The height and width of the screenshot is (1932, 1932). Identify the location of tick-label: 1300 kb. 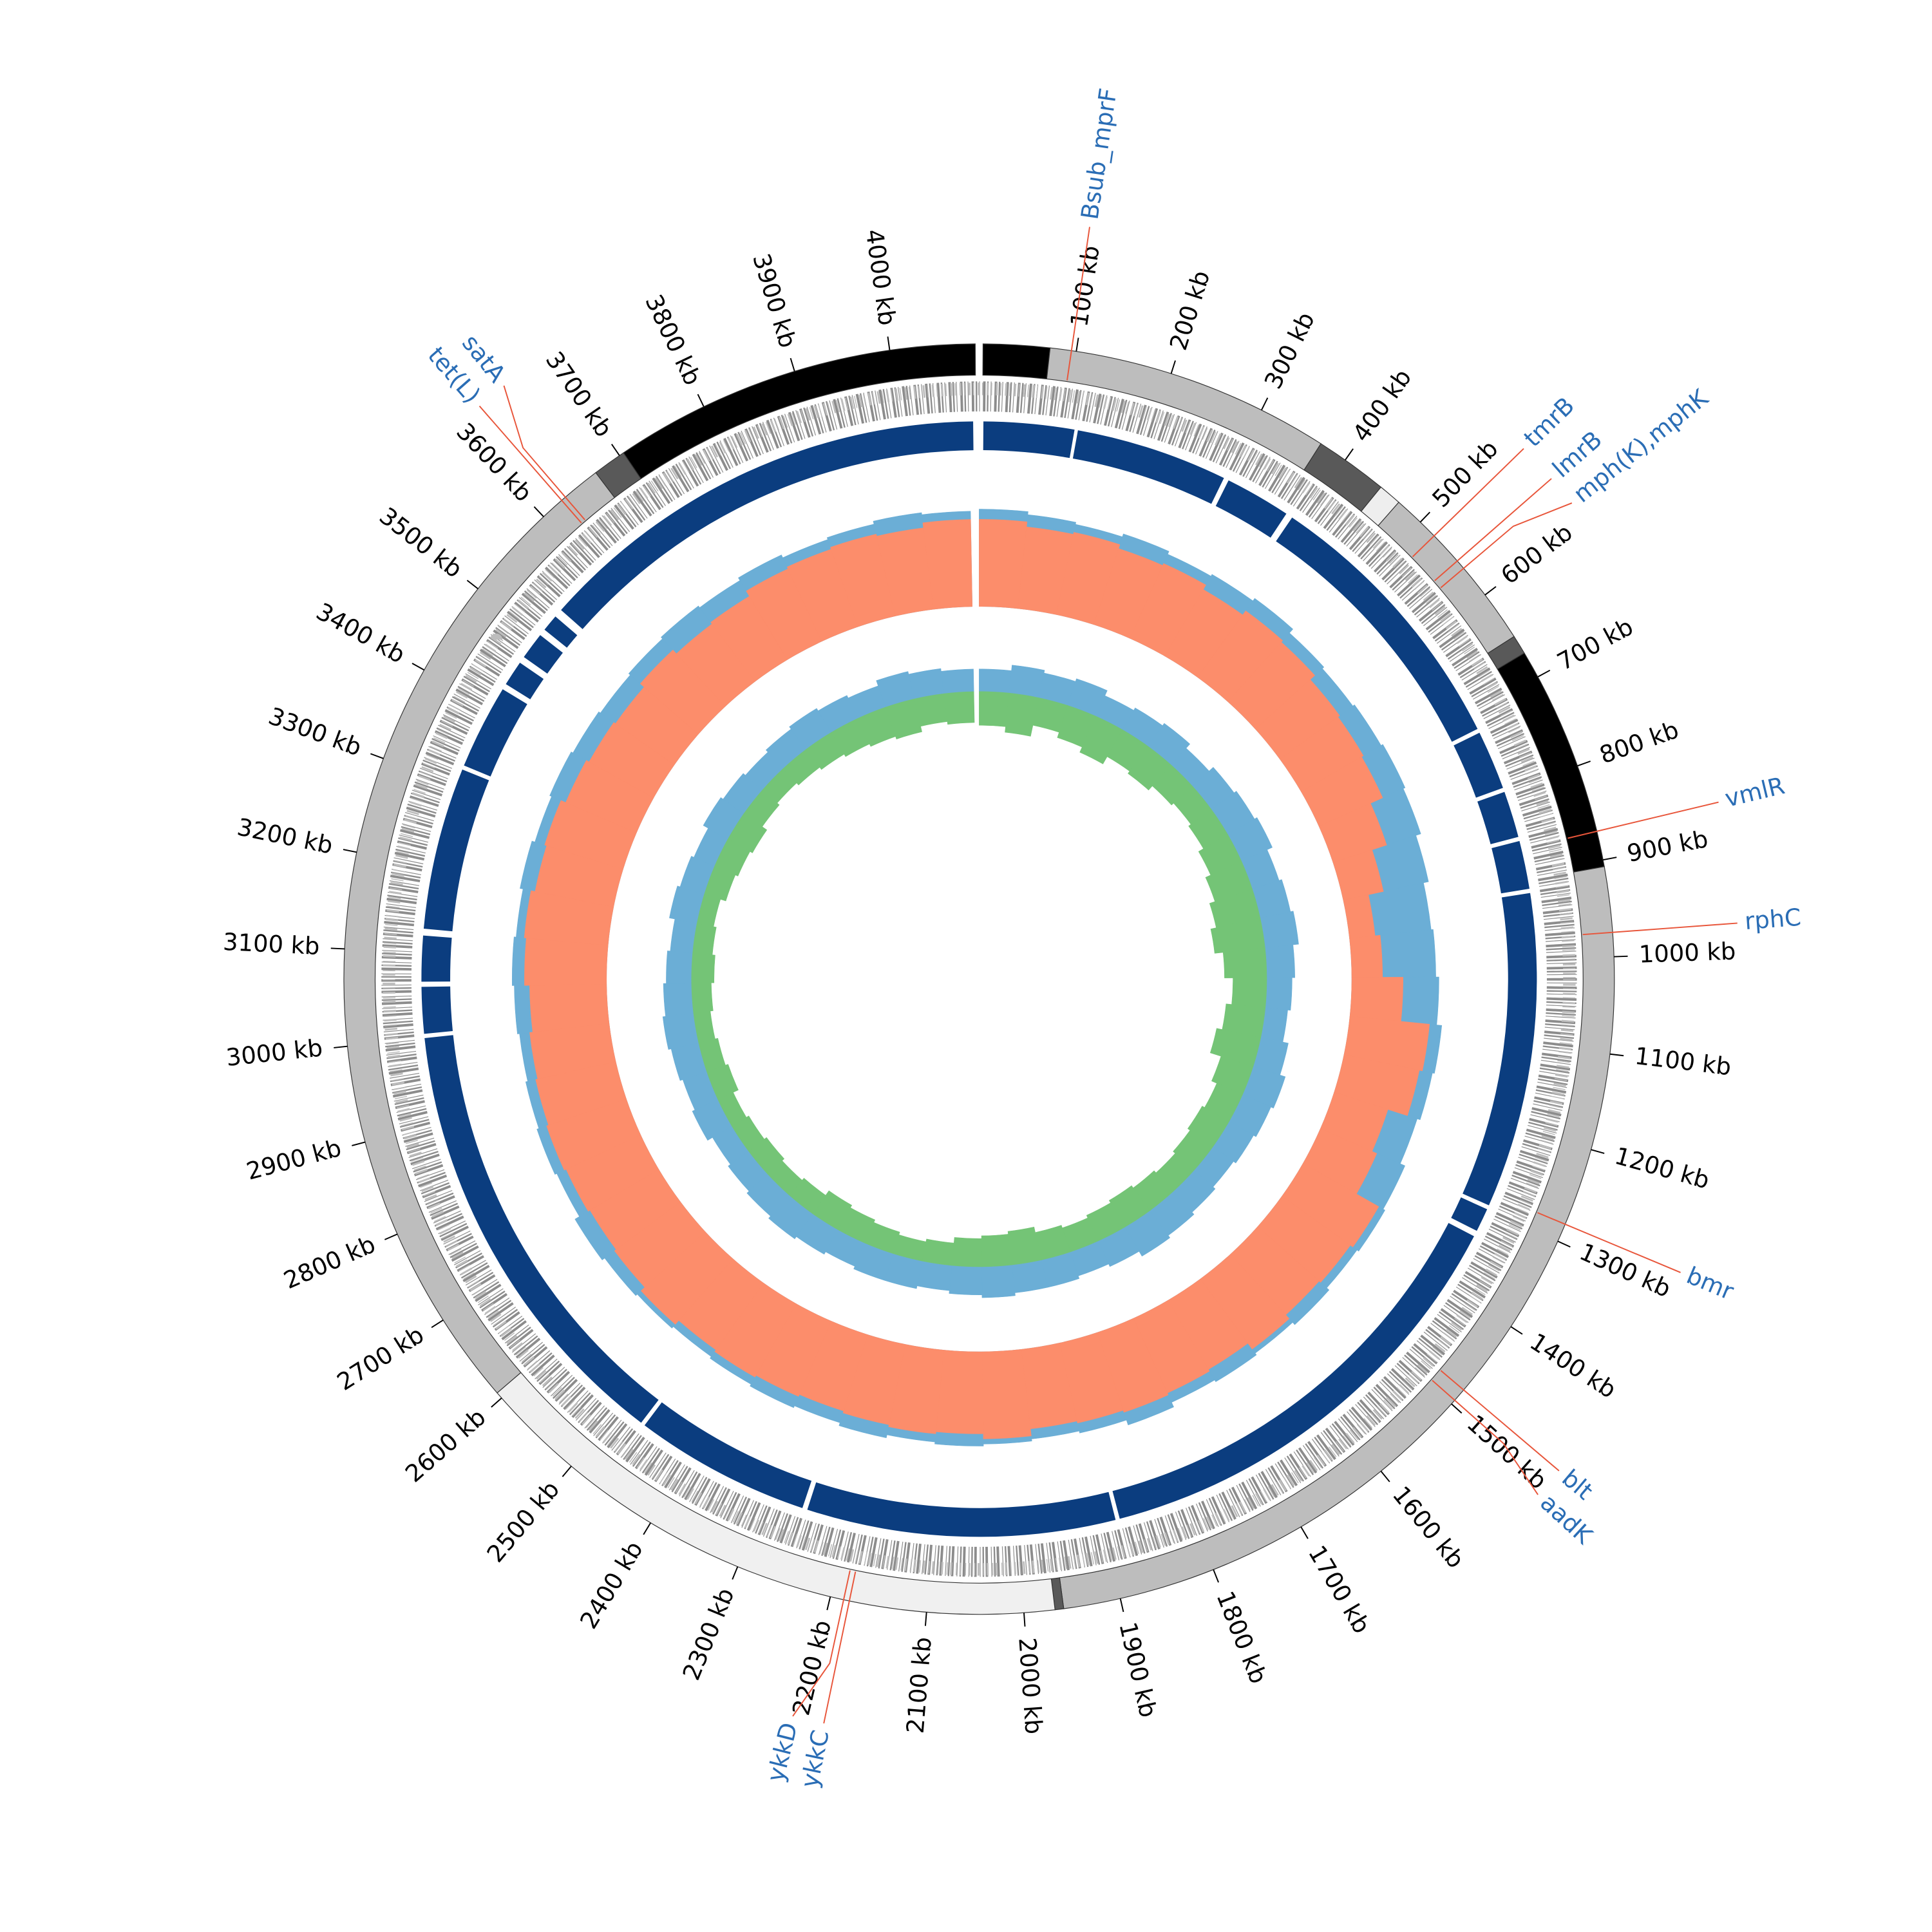
(1625, 1270).